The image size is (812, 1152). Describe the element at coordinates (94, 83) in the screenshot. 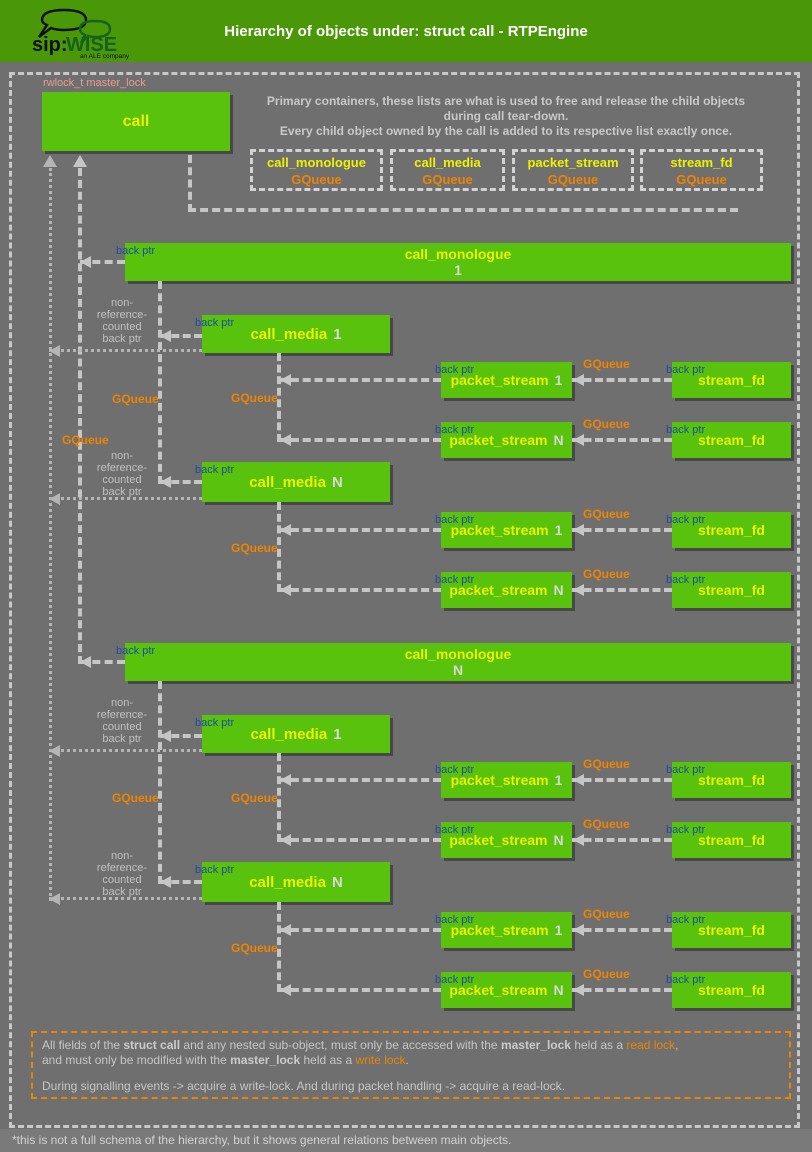

I see `master-lock-label: rwlock_t master_lock` at that location.